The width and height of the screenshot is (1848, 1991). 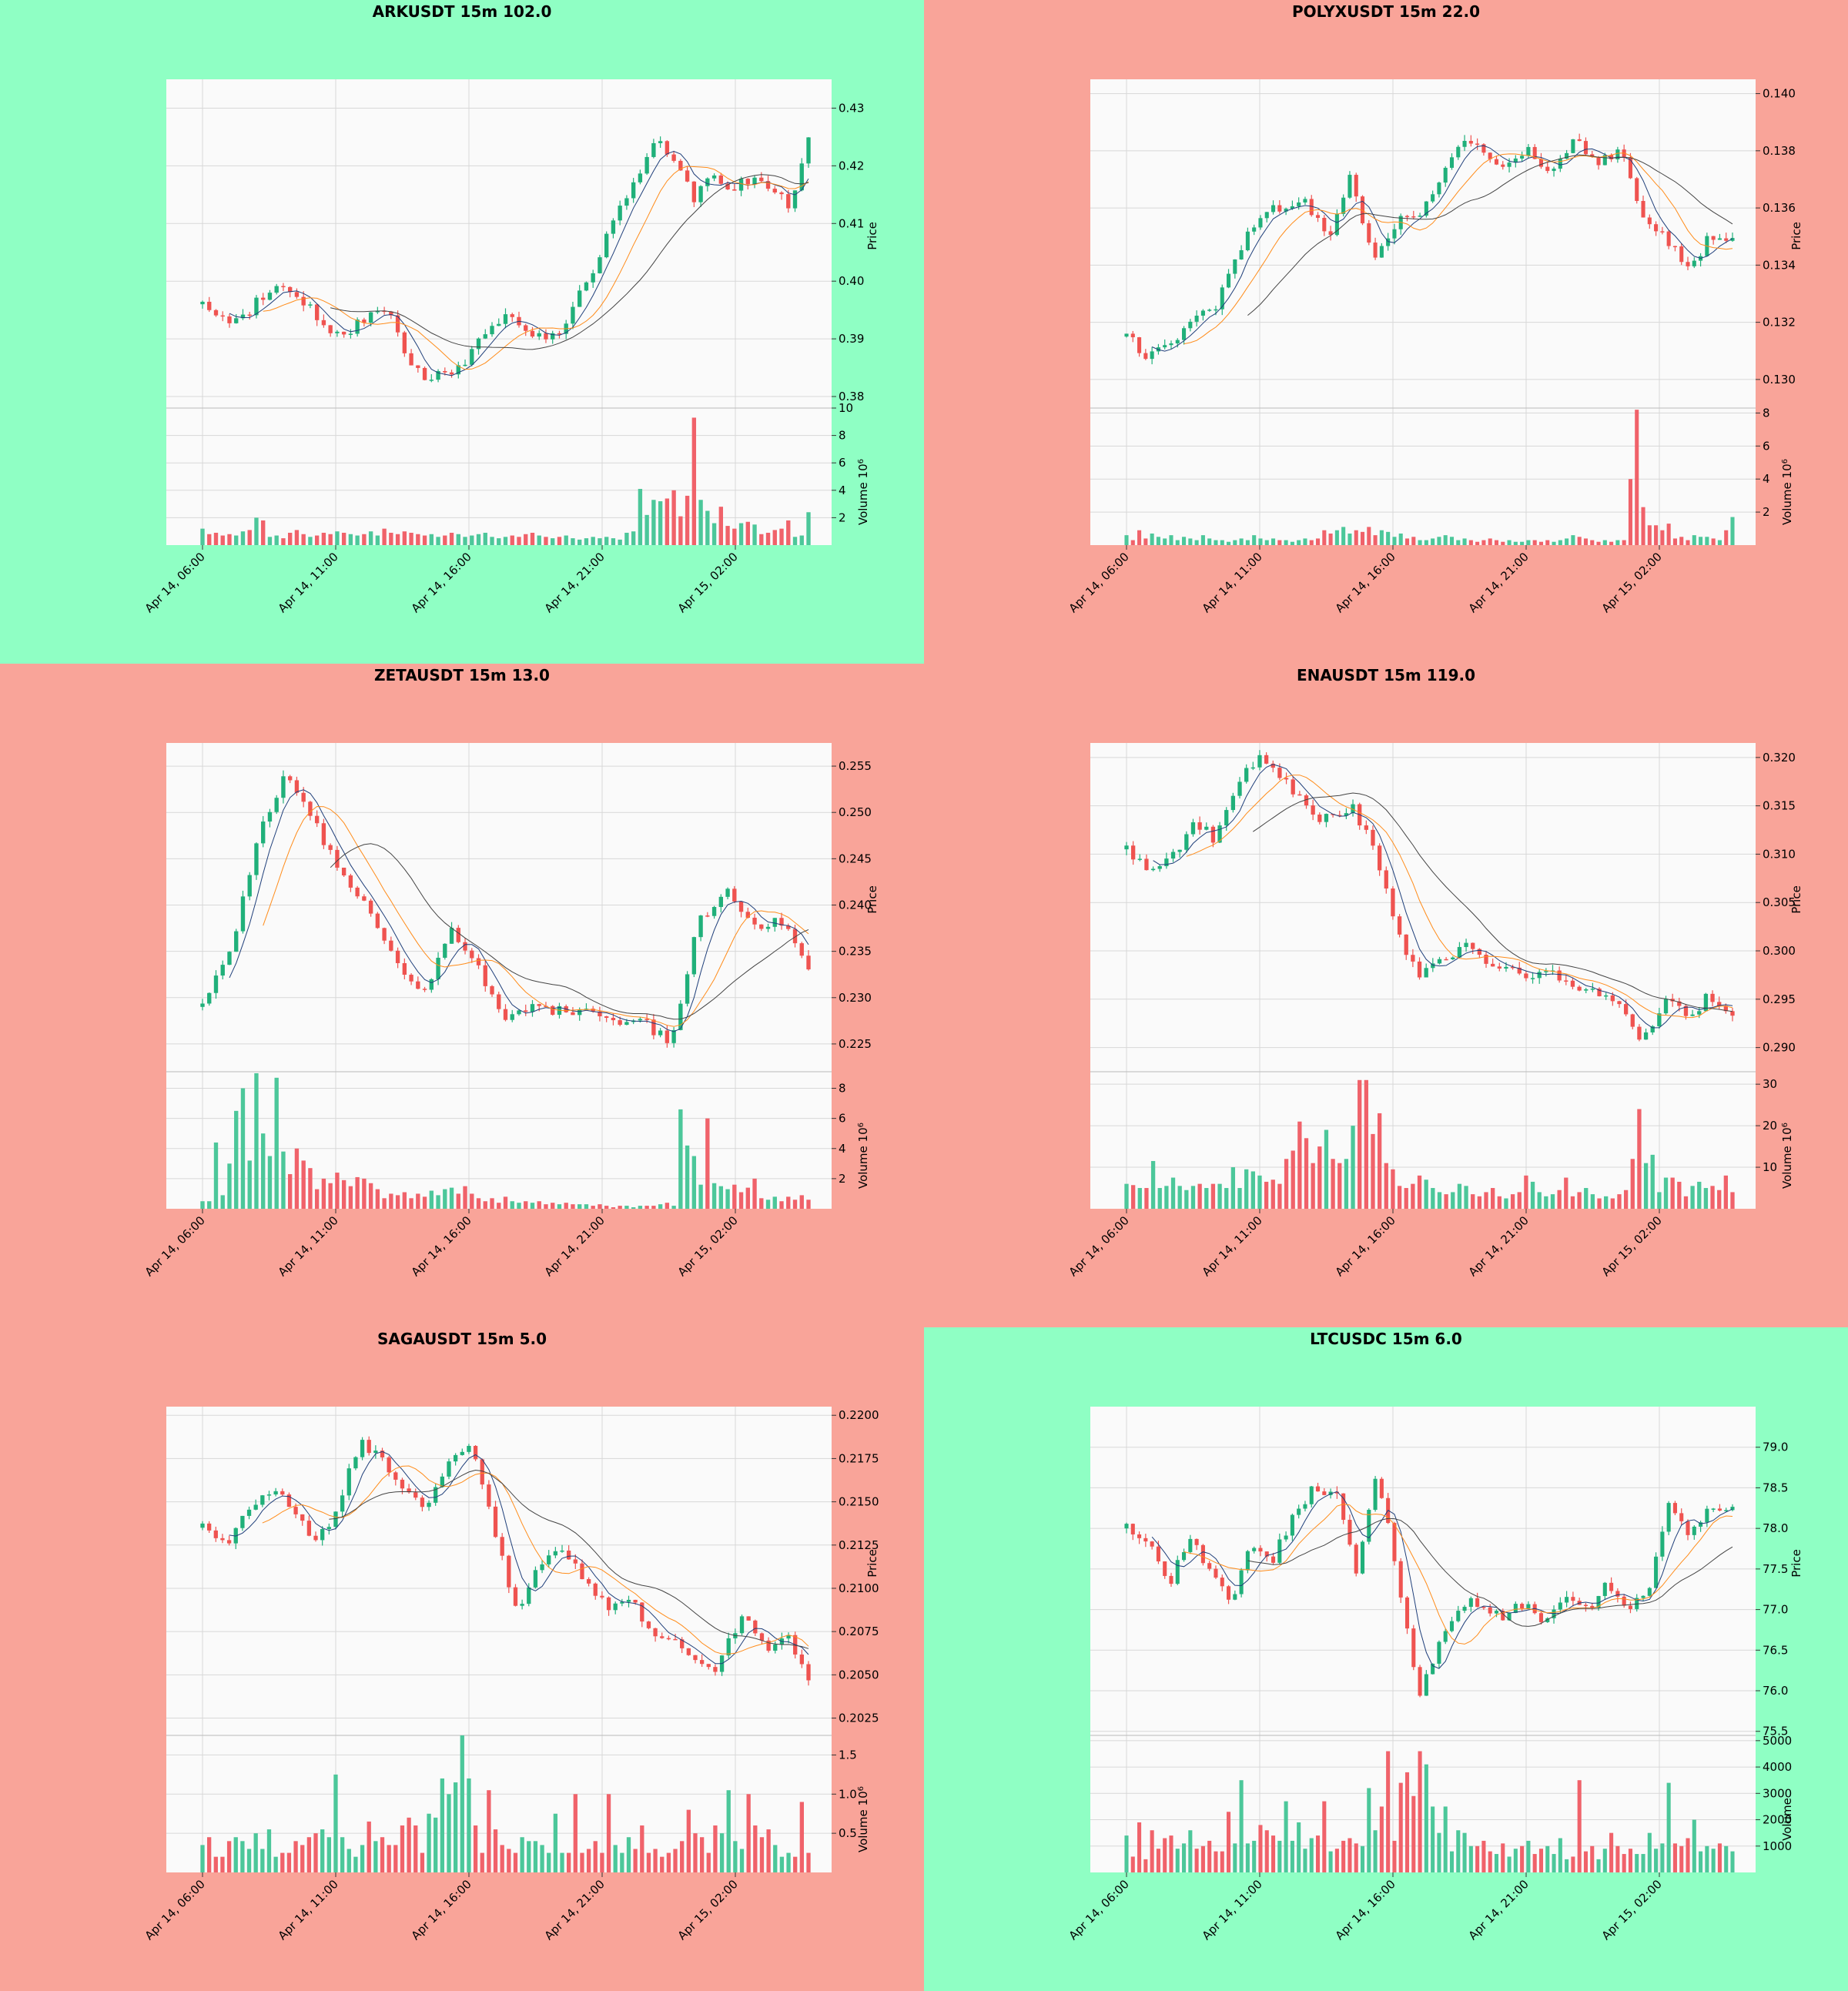 I want to click on x-tick-label: Apr 14, 11:00, so click(x=1232, y=1246).